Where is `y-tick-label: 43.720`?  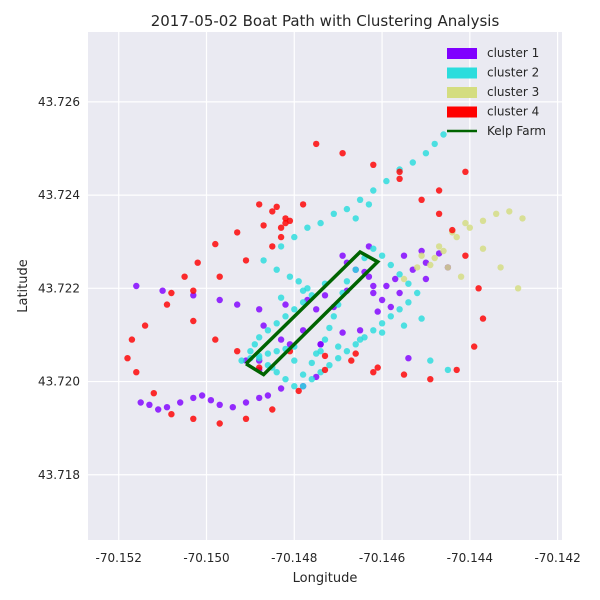
y-tick-label: 43.720 is located at coordinates (59, 382).